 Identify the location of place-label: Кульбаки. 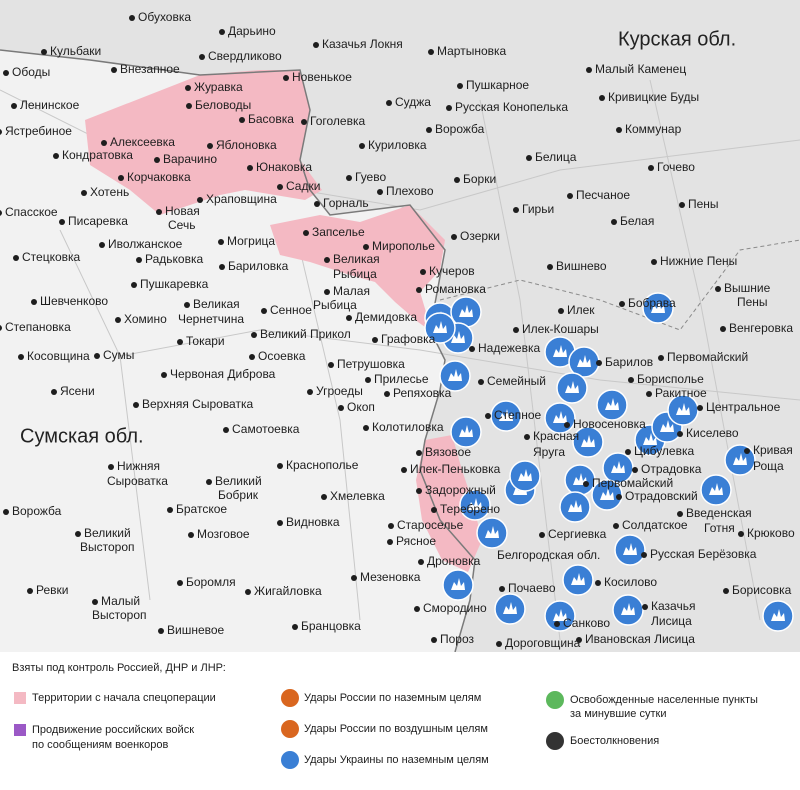
(75, 51).